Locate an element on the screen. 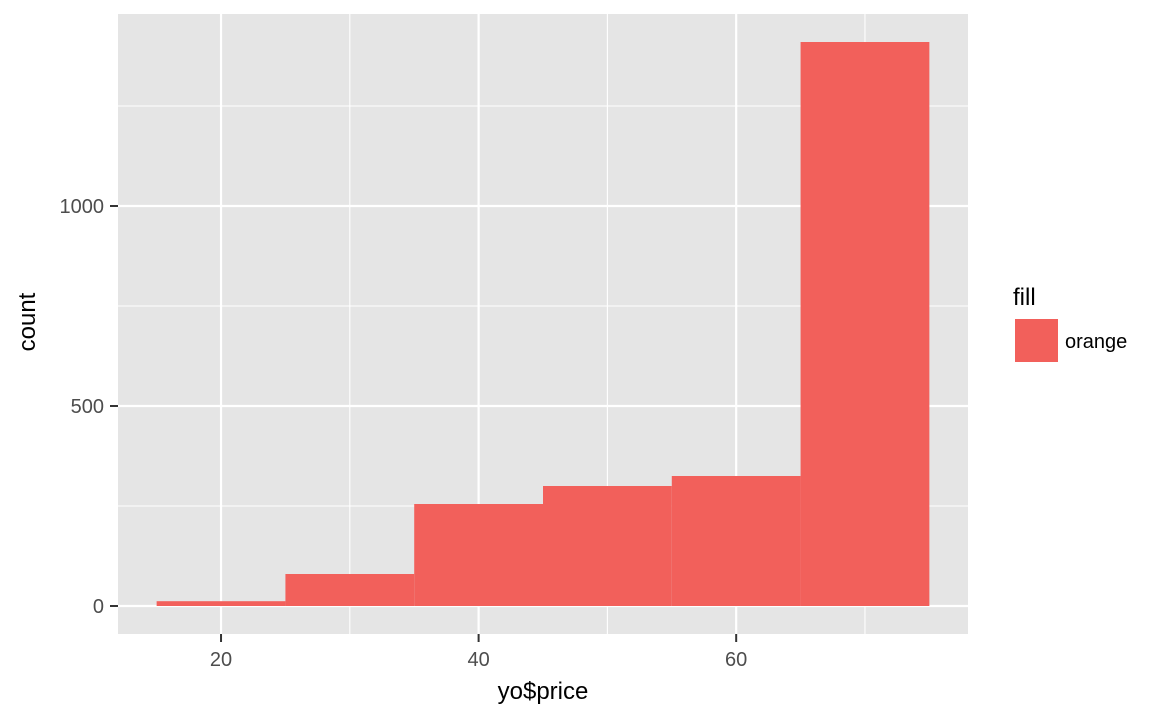 Image resolution: width=1168 pixels, height=726 pixels. y-tick-label: 1000 is located at coordinates (82, 207).